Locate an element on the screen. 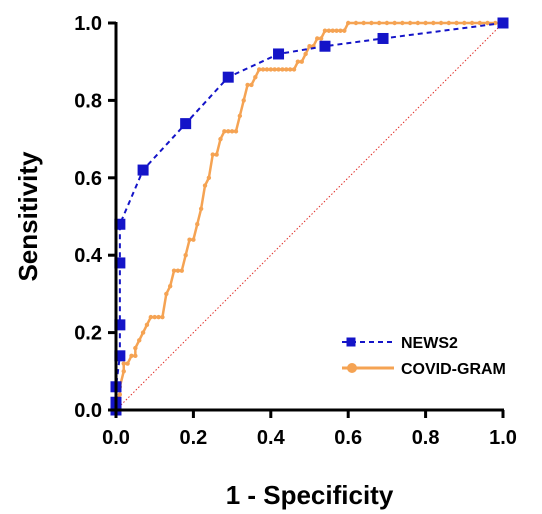  legend: NEWS2 COVID-GRAM is located at coordinates (424, 356).